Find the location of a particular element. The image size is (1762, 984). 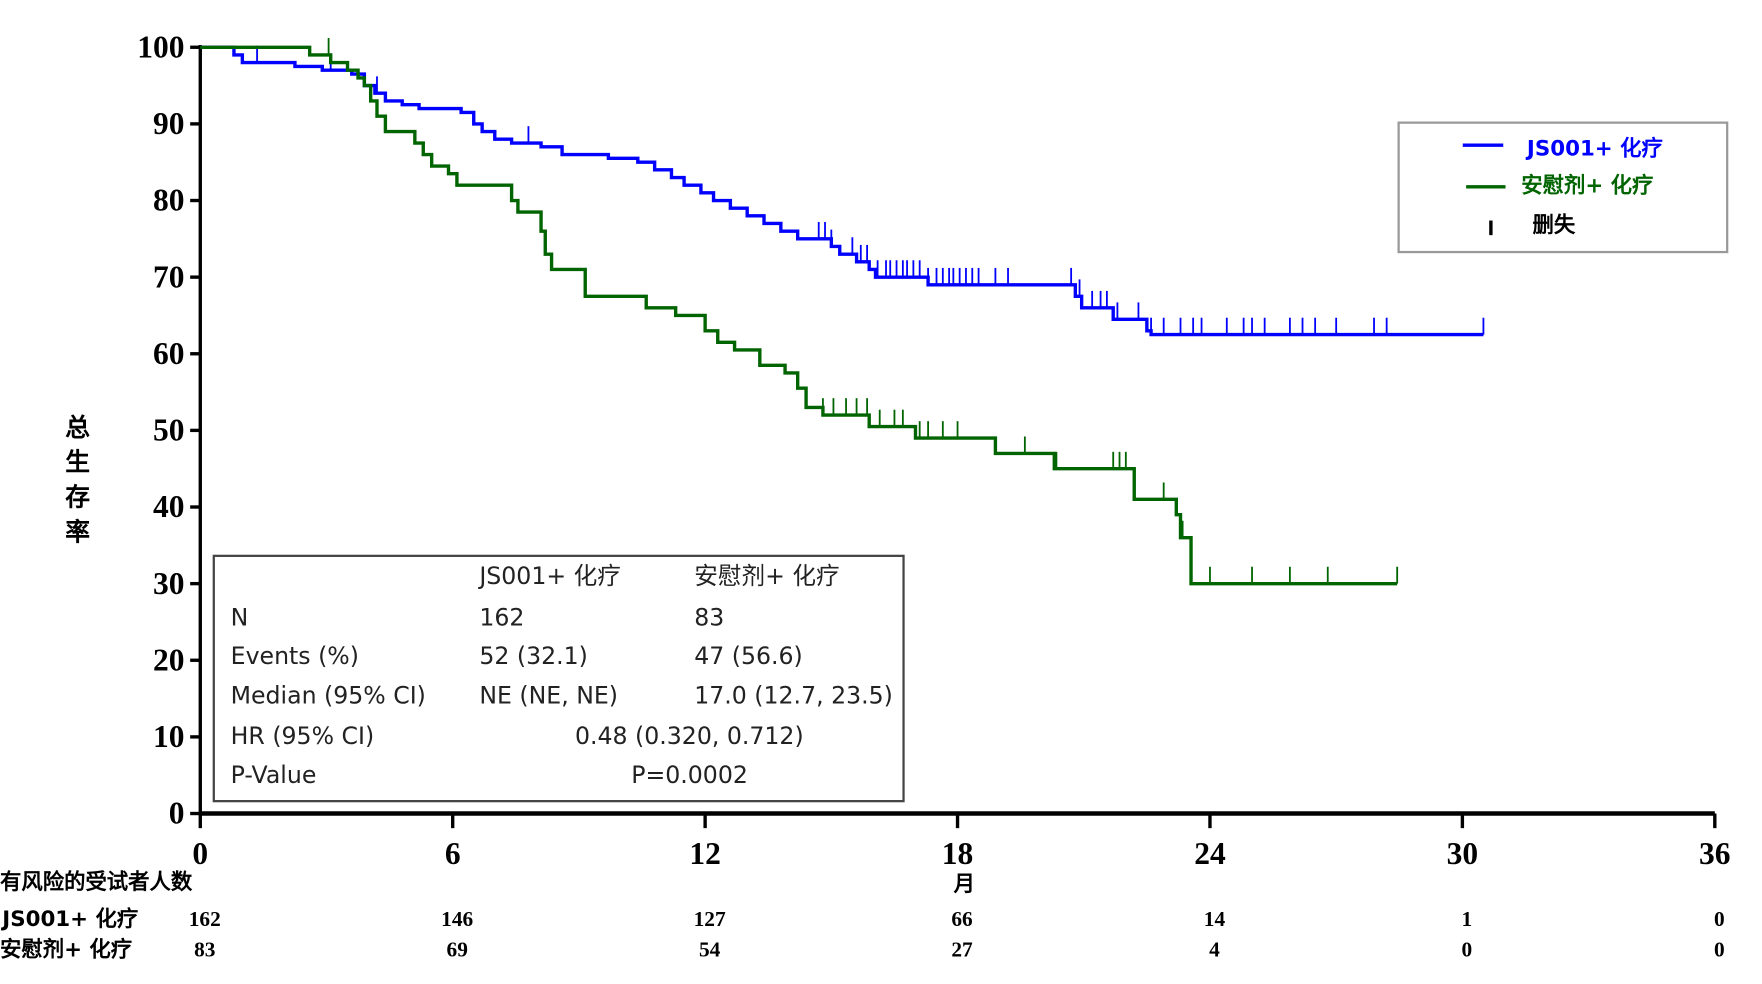

legend: JS001+ 化疗 安慰剂+ 化疗 删失 is located at coordinates (1563, 187).